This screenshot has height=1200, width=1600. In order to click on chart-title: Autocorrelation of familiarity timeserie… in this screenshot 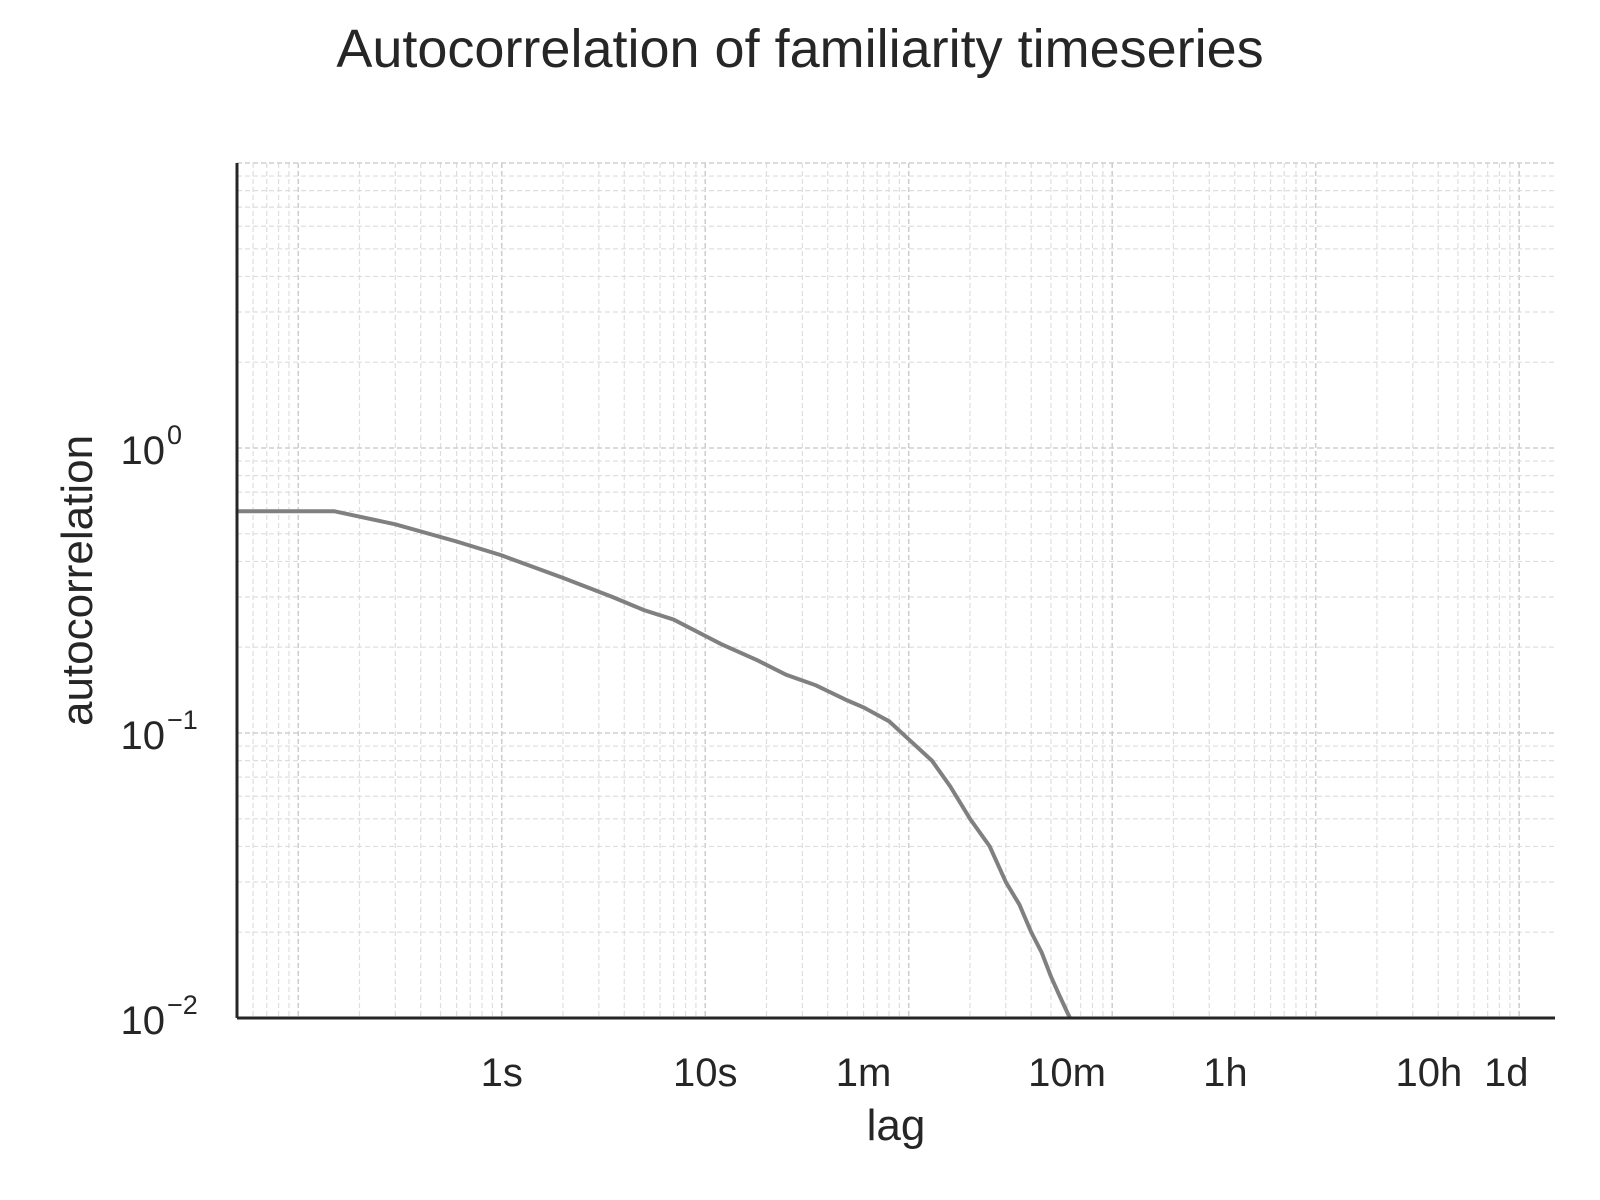, I will do `click(800, 49)`.